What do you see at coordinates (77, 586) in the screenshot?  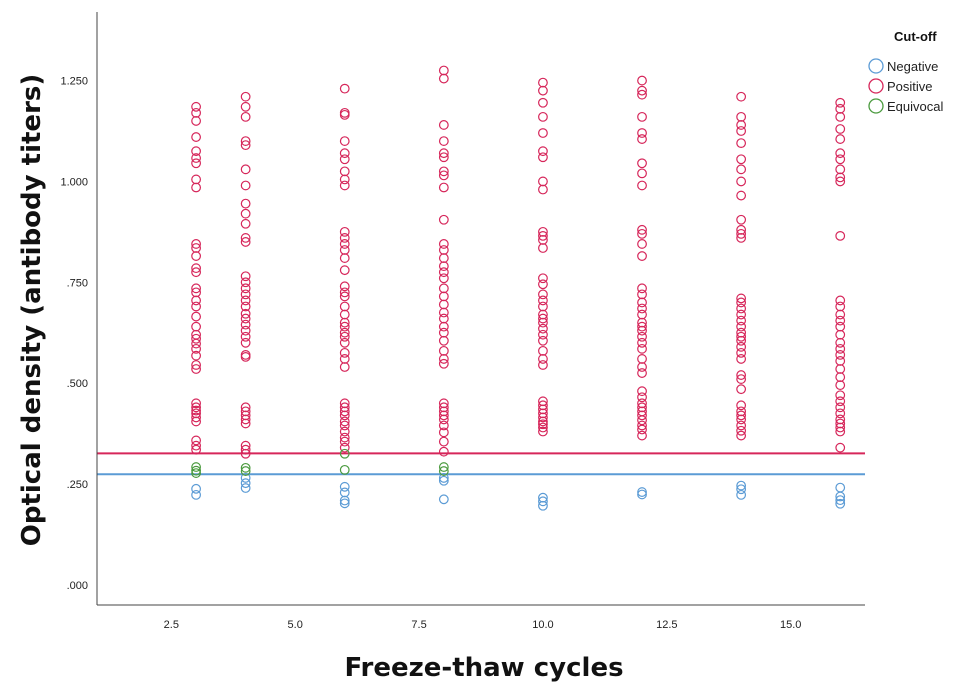 I see `y-tick-label: .000` at bounding box center [77, 586].